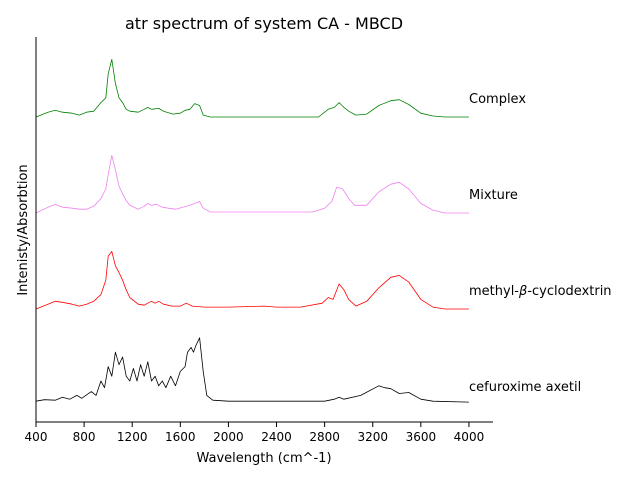  Describe the element at coordinates (36, 437) in the screenshot. I see `x-tick-label: 400` at that location.